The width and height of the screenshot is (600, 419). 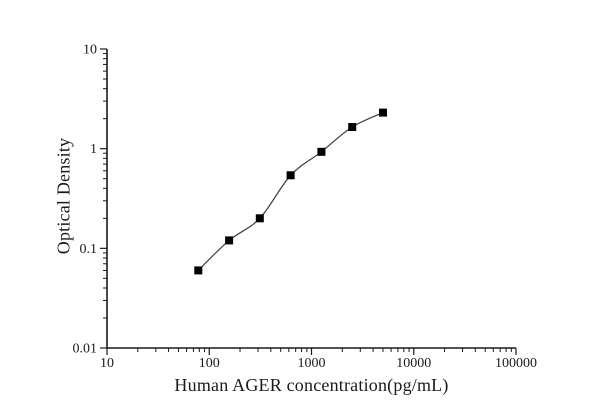 What do you see at coordinates (107, 363) in the screenshot?
I see `x-tick-label: 10` at bounding box center [107, 363].